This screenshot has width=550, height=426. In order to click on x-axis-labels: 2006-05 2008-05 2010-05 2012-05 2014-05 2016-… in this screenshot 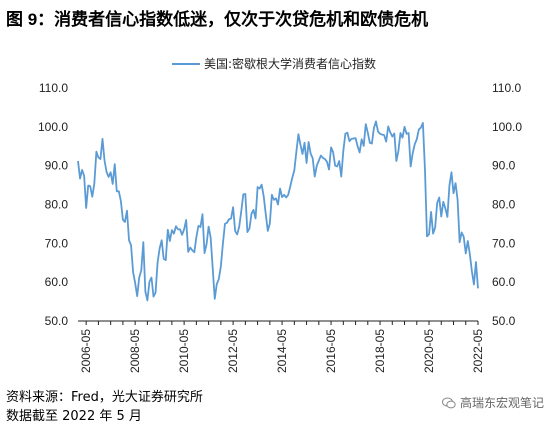, I will do `click(282, 351)`.